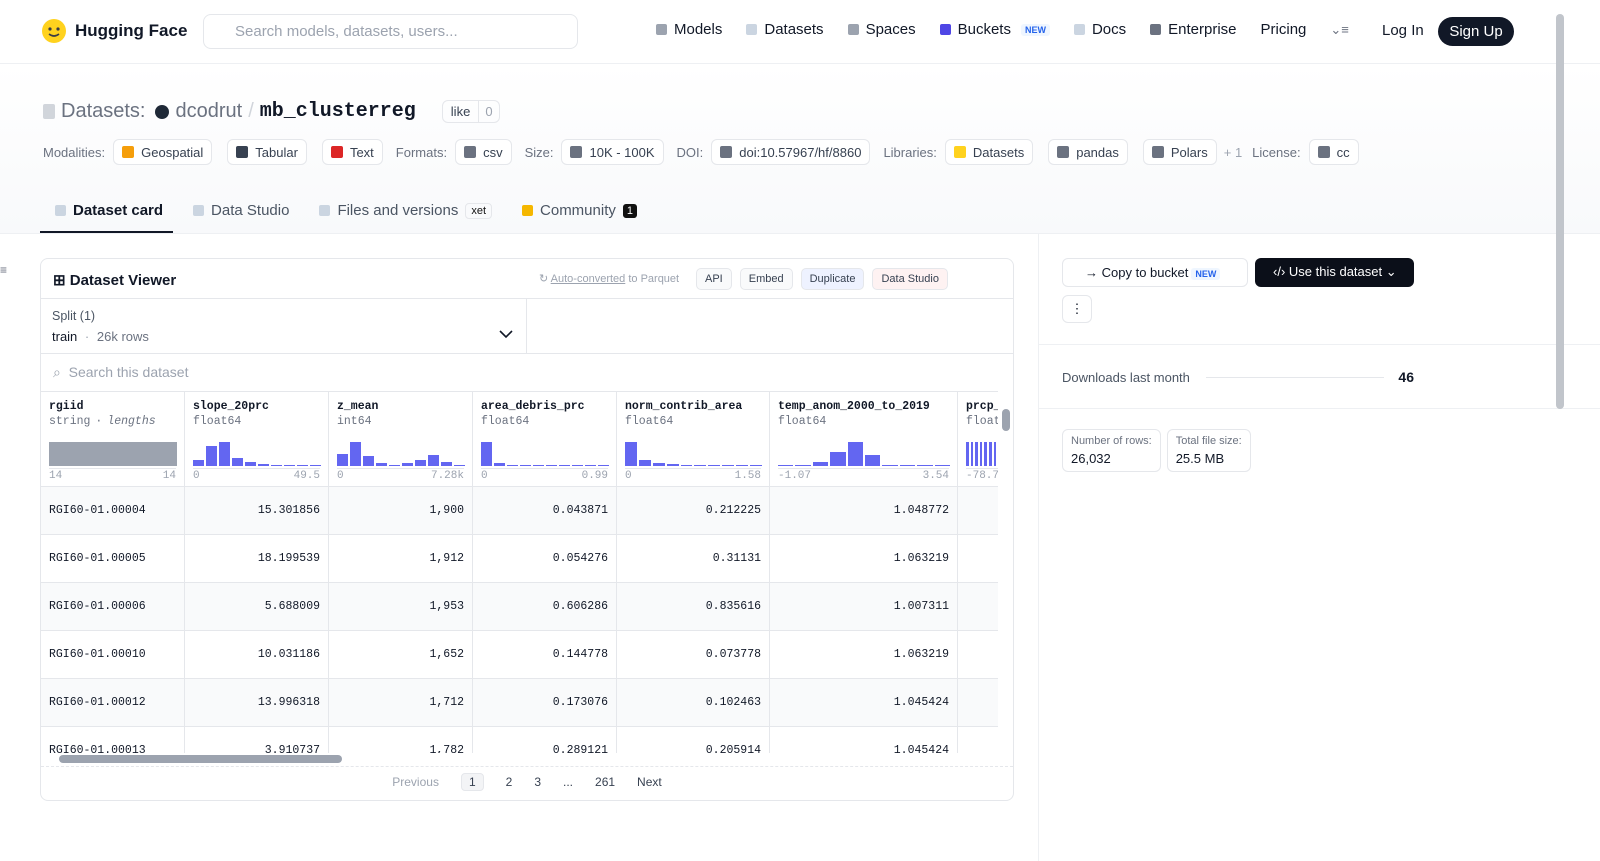 The height and width of the screenshot is (861, 1600). Describe the element at coordinates (1476, 31) in the screenshot. I see `signup: Sign Up` at that location.